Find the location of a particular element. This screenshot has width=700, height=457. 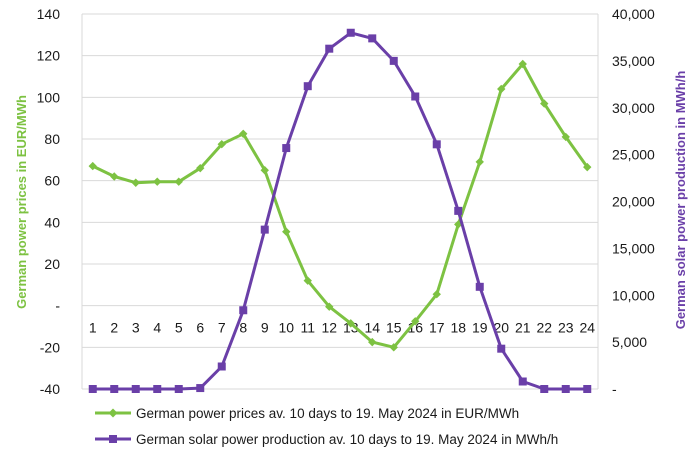

x-tick-label: 12 is located at coordinates (329, 328).